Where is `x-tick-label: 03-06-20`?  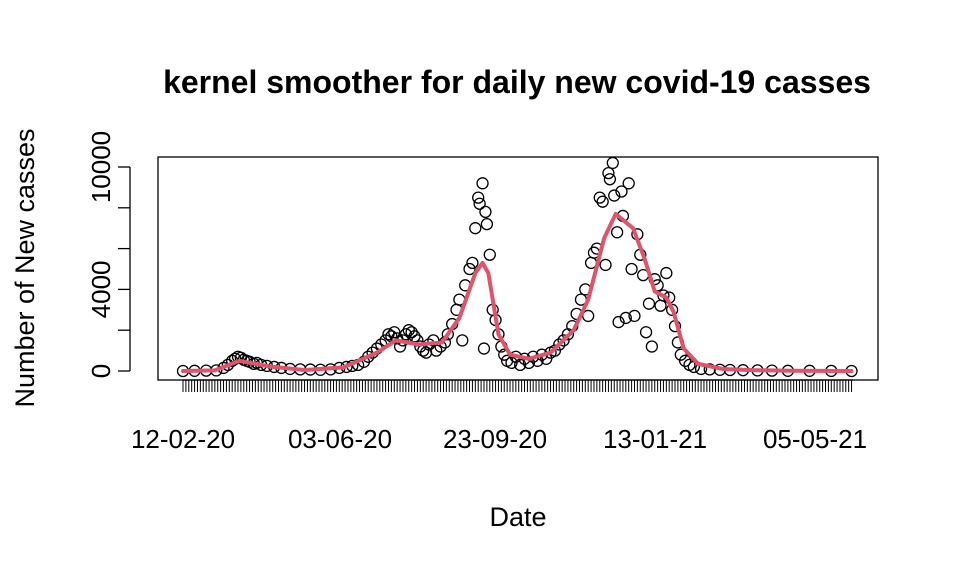 x-tick-label: 03-06-20 is located at coordinates (340, 439).